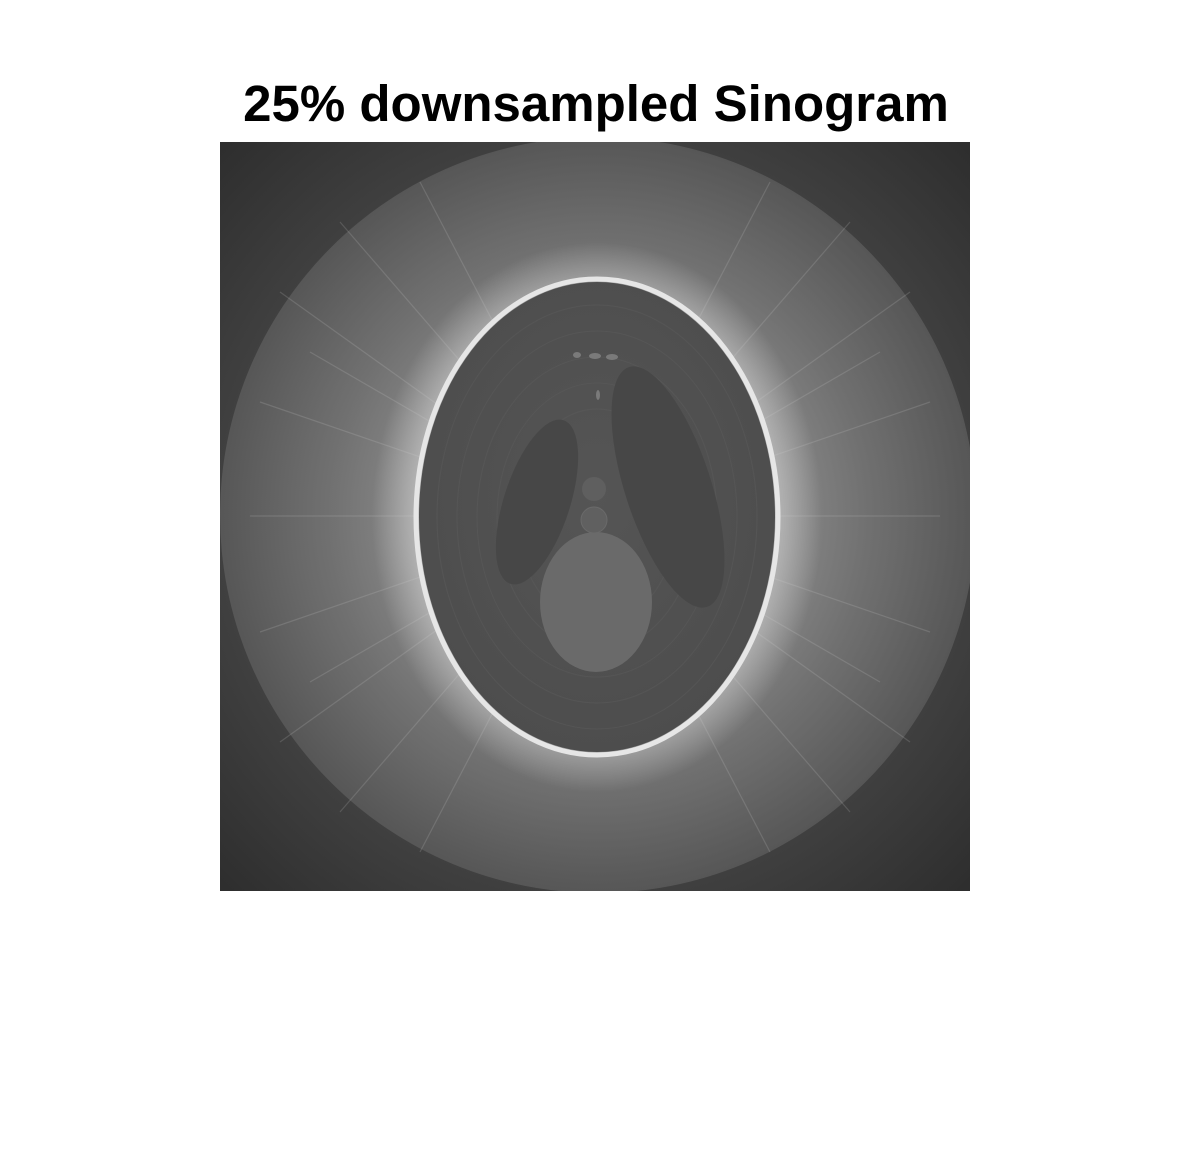 Image resolution: width=1192 pixels, height=1172 pixels. What do you see at coordinates (596, 103) in the screenshot?
I see `figure-title: 25% downsampled Sinogram` at bounding box center [596, 103].